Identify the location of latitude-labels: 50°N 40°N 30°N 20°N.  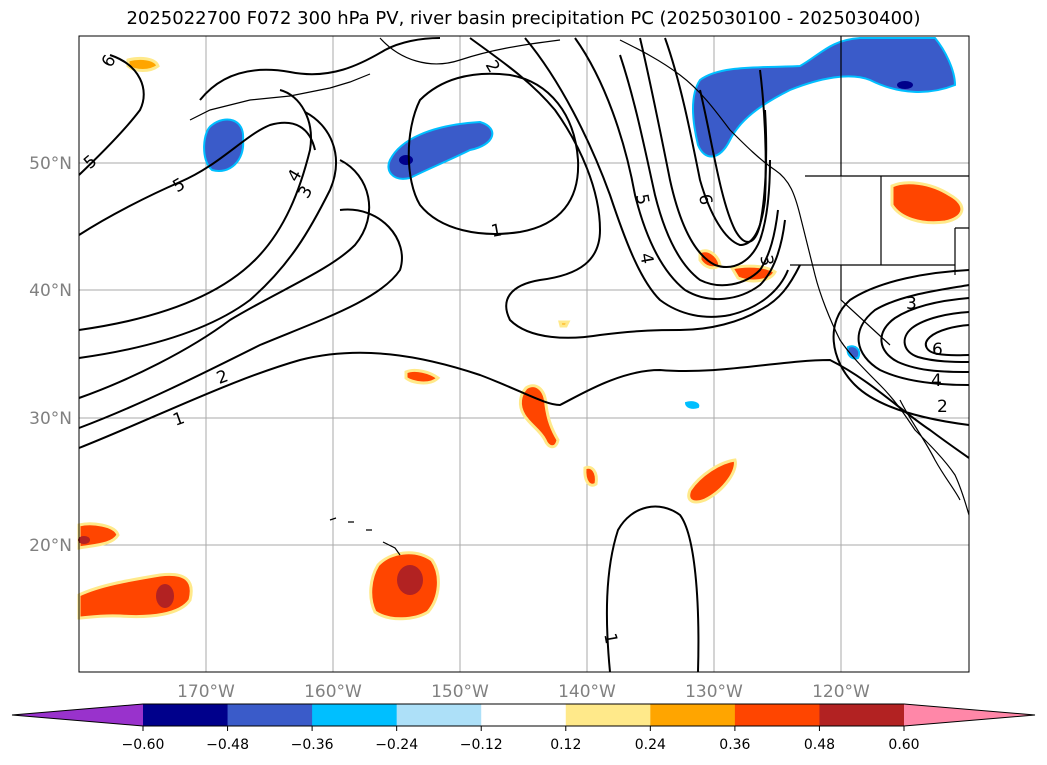
(50, 355).